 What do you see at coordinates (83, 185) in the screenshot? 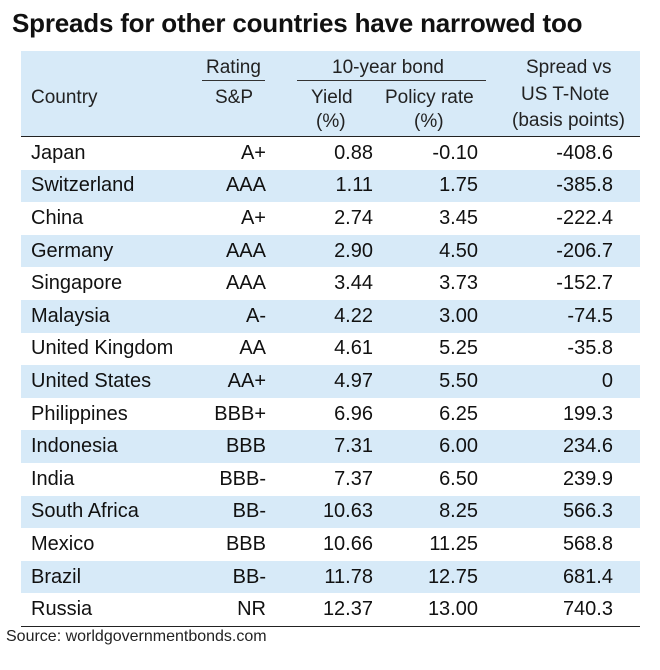
I see `country-cell: Switzerland` at bounding box center [83, 185].